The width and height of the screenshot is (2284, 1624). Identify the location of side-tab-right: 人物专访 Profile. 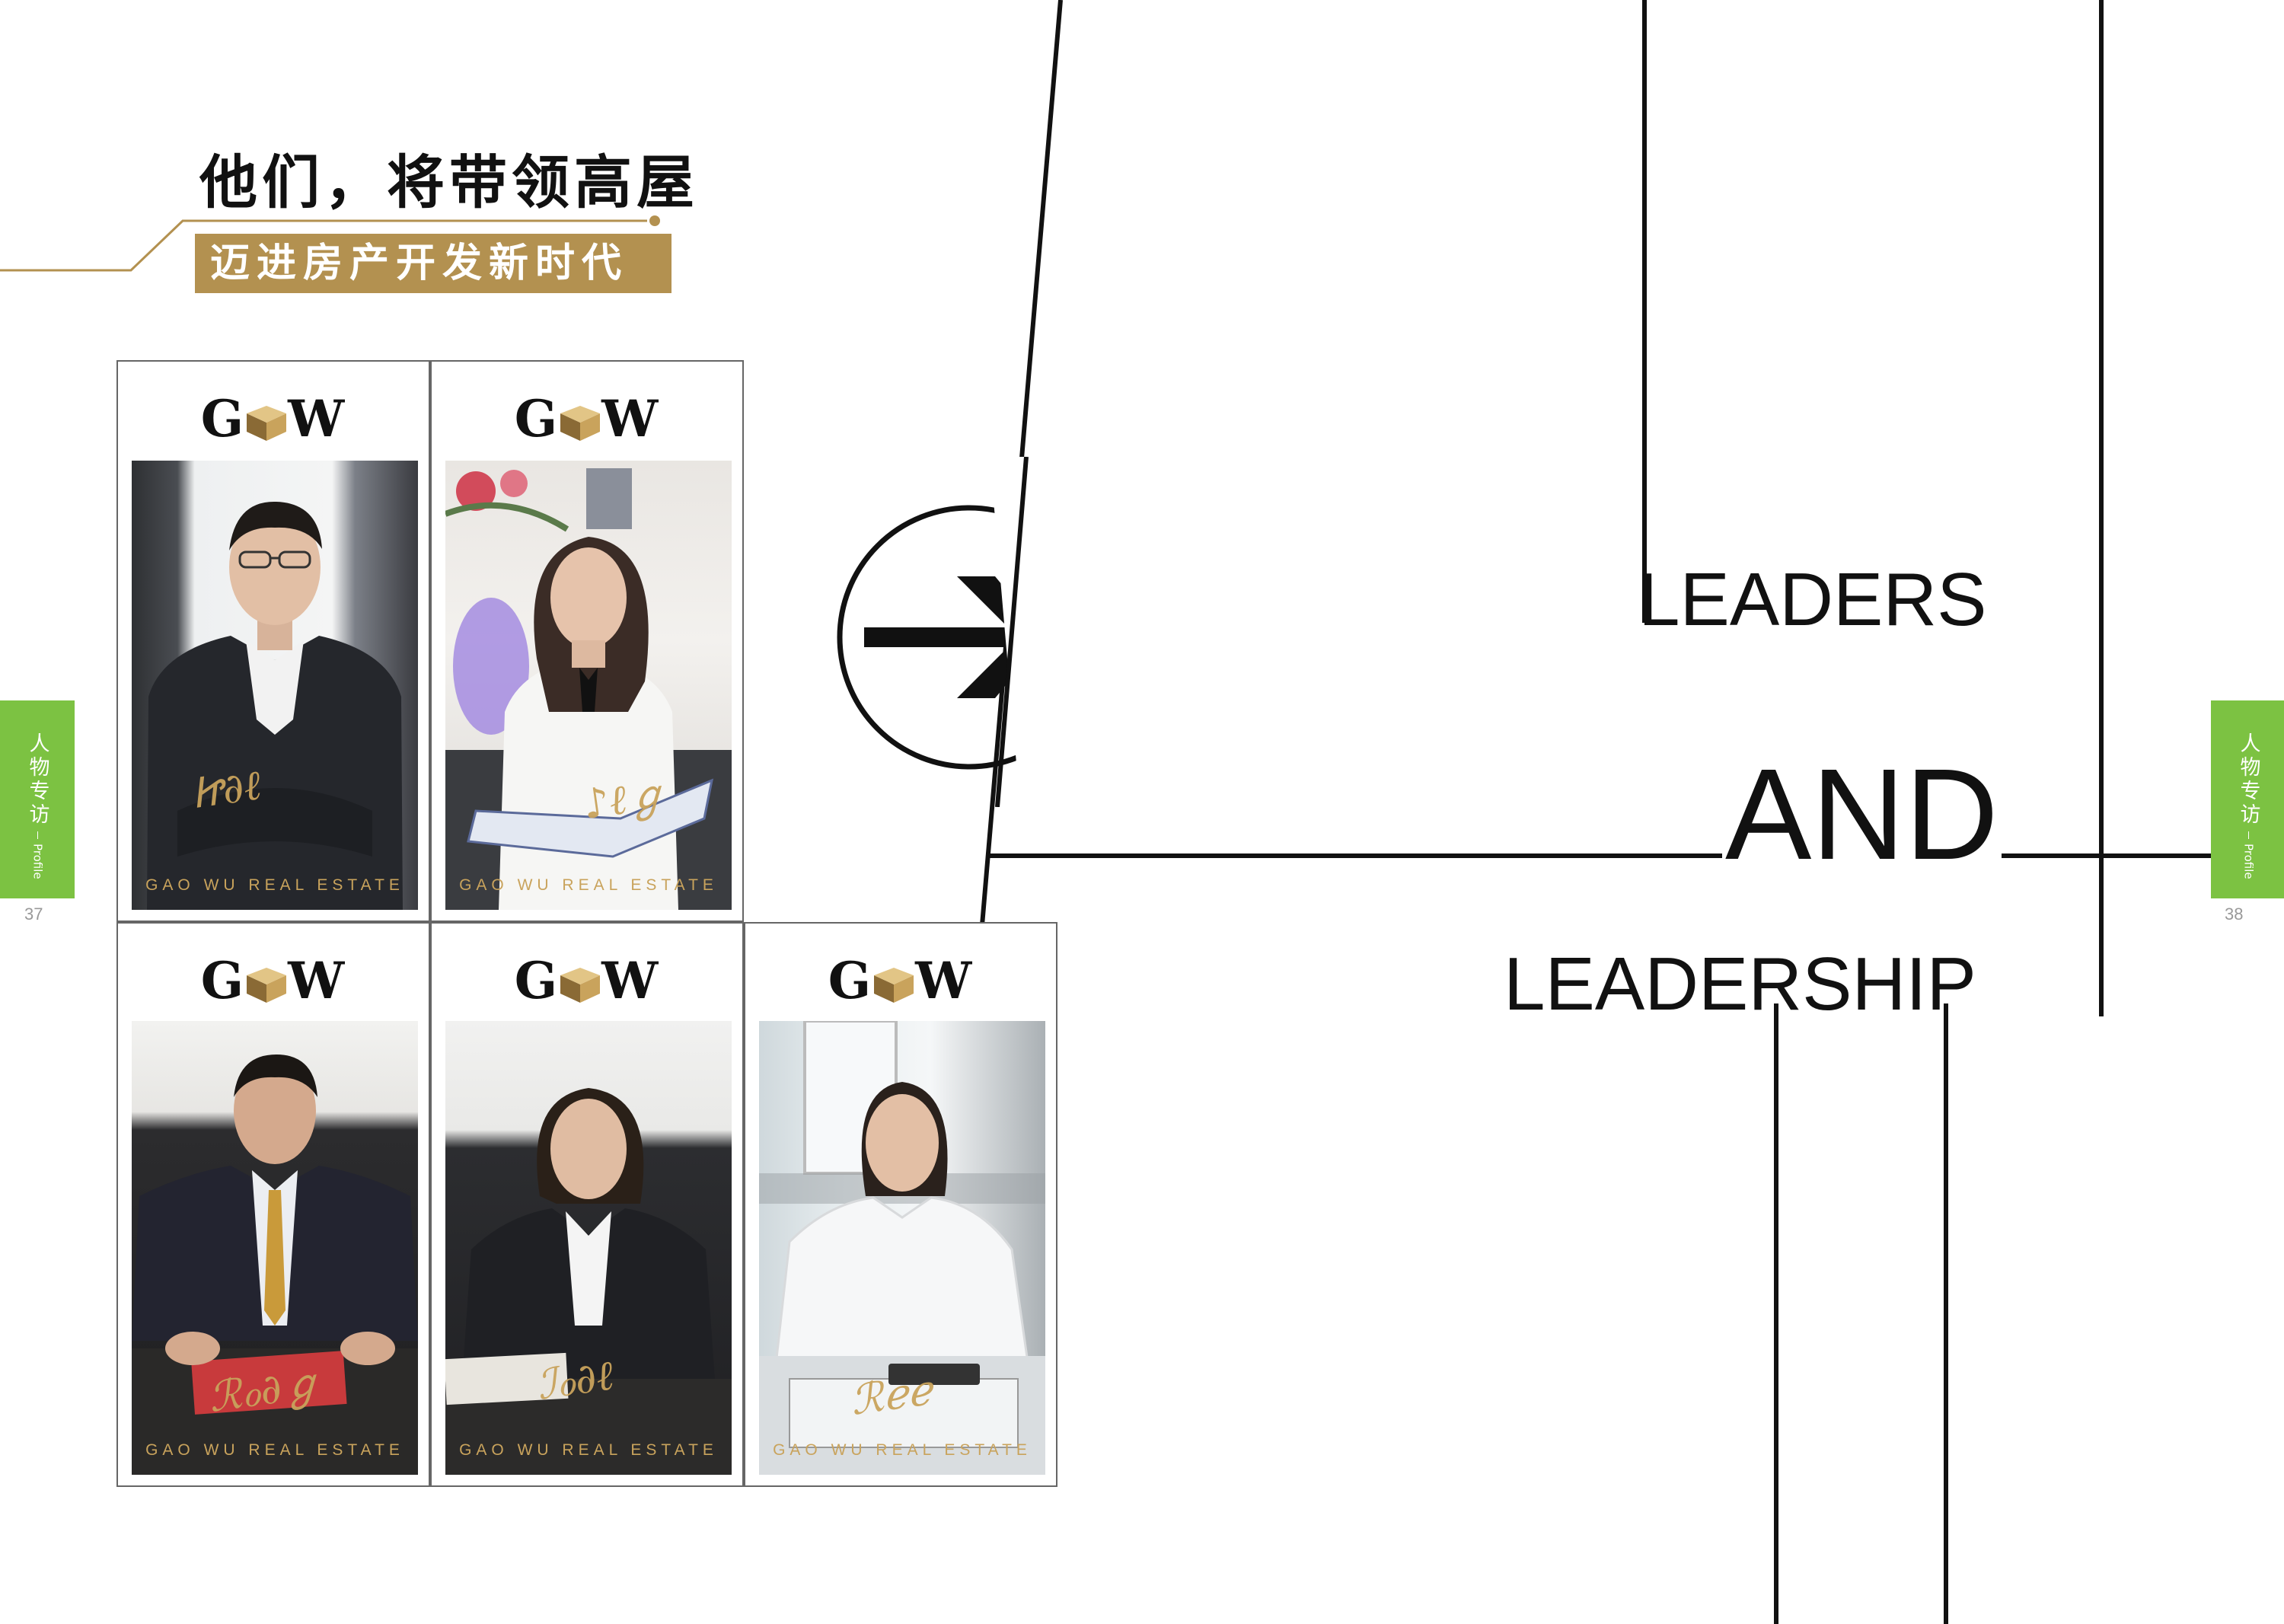
(2247, 799).